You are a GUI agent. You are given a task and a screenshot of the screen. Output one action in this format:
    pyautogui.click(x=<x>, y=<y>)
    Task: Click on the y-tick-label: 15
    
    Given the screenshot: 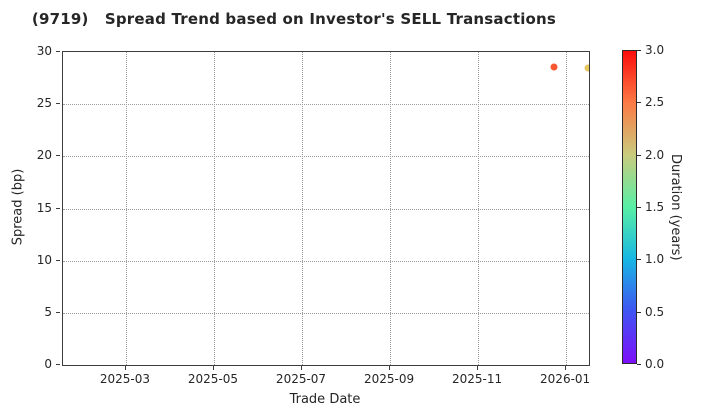 What is the action you would take?
    pyautogui.click(x=44, y=207)
    